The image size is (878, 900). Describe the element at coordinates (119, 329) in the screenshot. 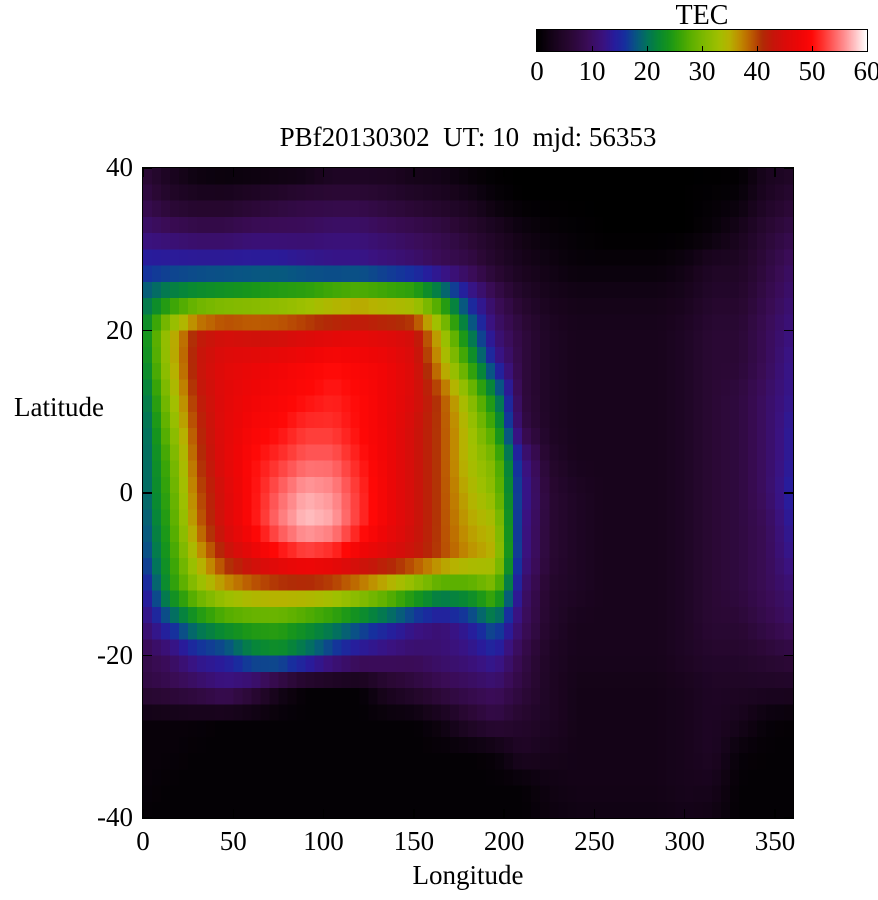

I see `y-tick-label: 20` at that location.